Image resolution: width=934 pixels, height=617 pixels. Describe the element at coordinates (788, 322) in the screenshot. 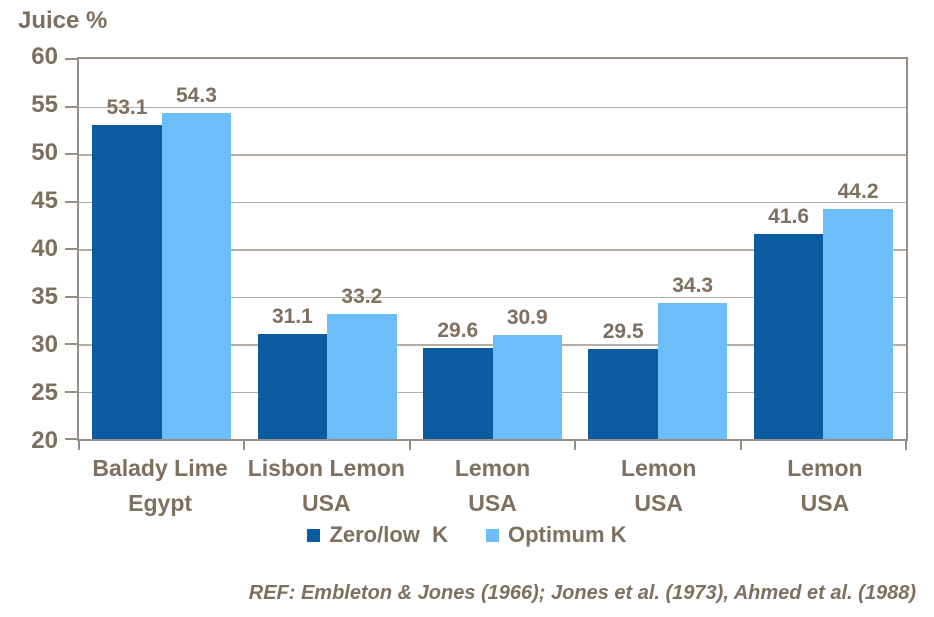

I see `bar-zero-low-k: 41.6` at that location.